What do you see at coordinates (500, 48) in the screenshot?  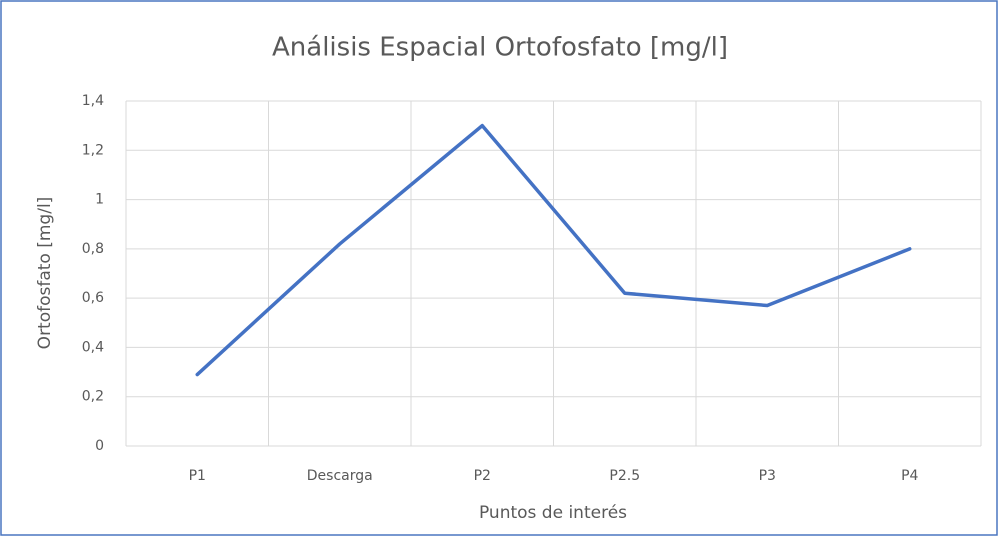 I see `chart-title: Análisis Espacial Ortofosfato [mg/l]` at bounding box center [500, 48].